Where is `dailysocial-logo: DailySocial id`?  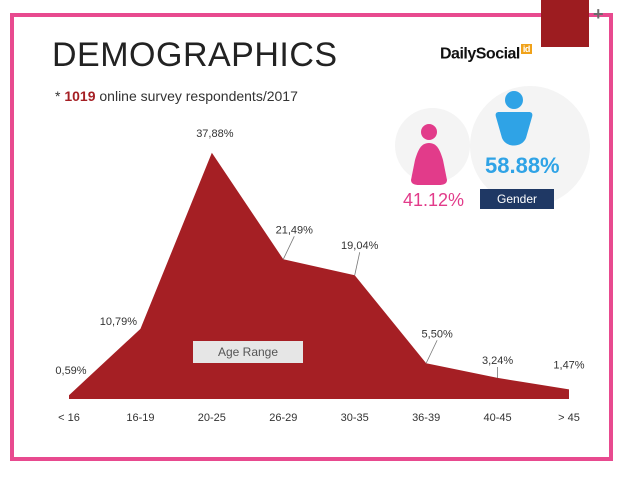
dailysocial-logo: DailySocial id is located at coordinates (486, 53).